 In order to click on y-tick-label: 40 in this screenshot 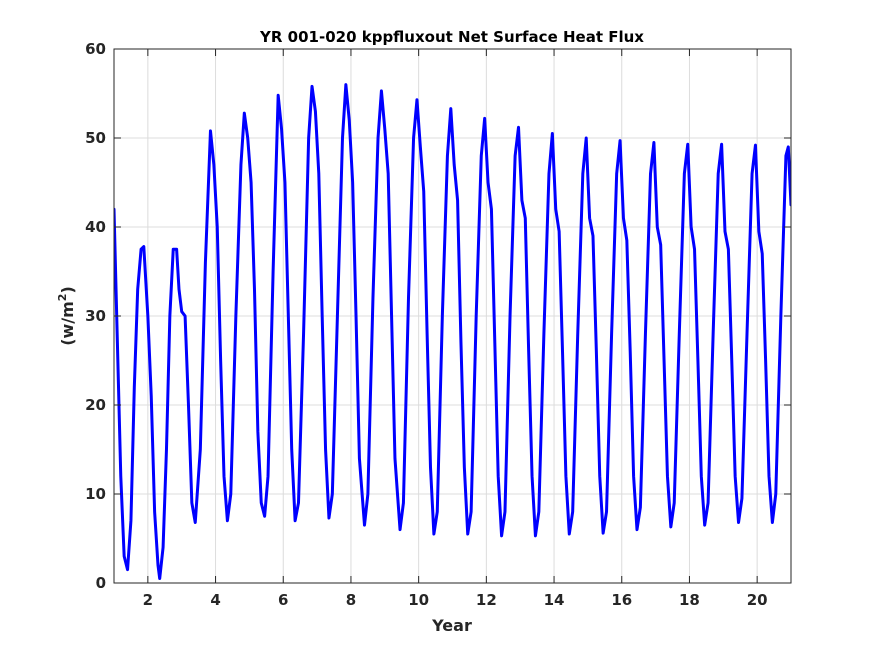, I will do `click(95, 227)`.